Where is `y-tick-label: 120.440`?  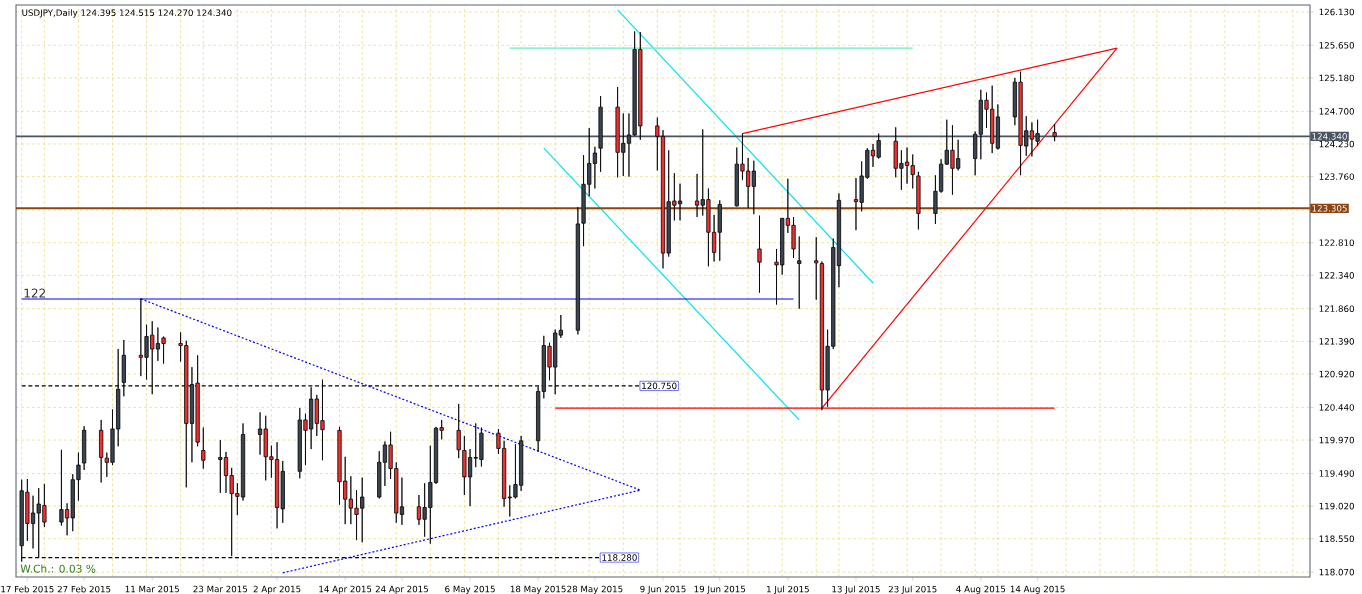
y-tick-label: 120.440 is located at coordinates (1336, 407).